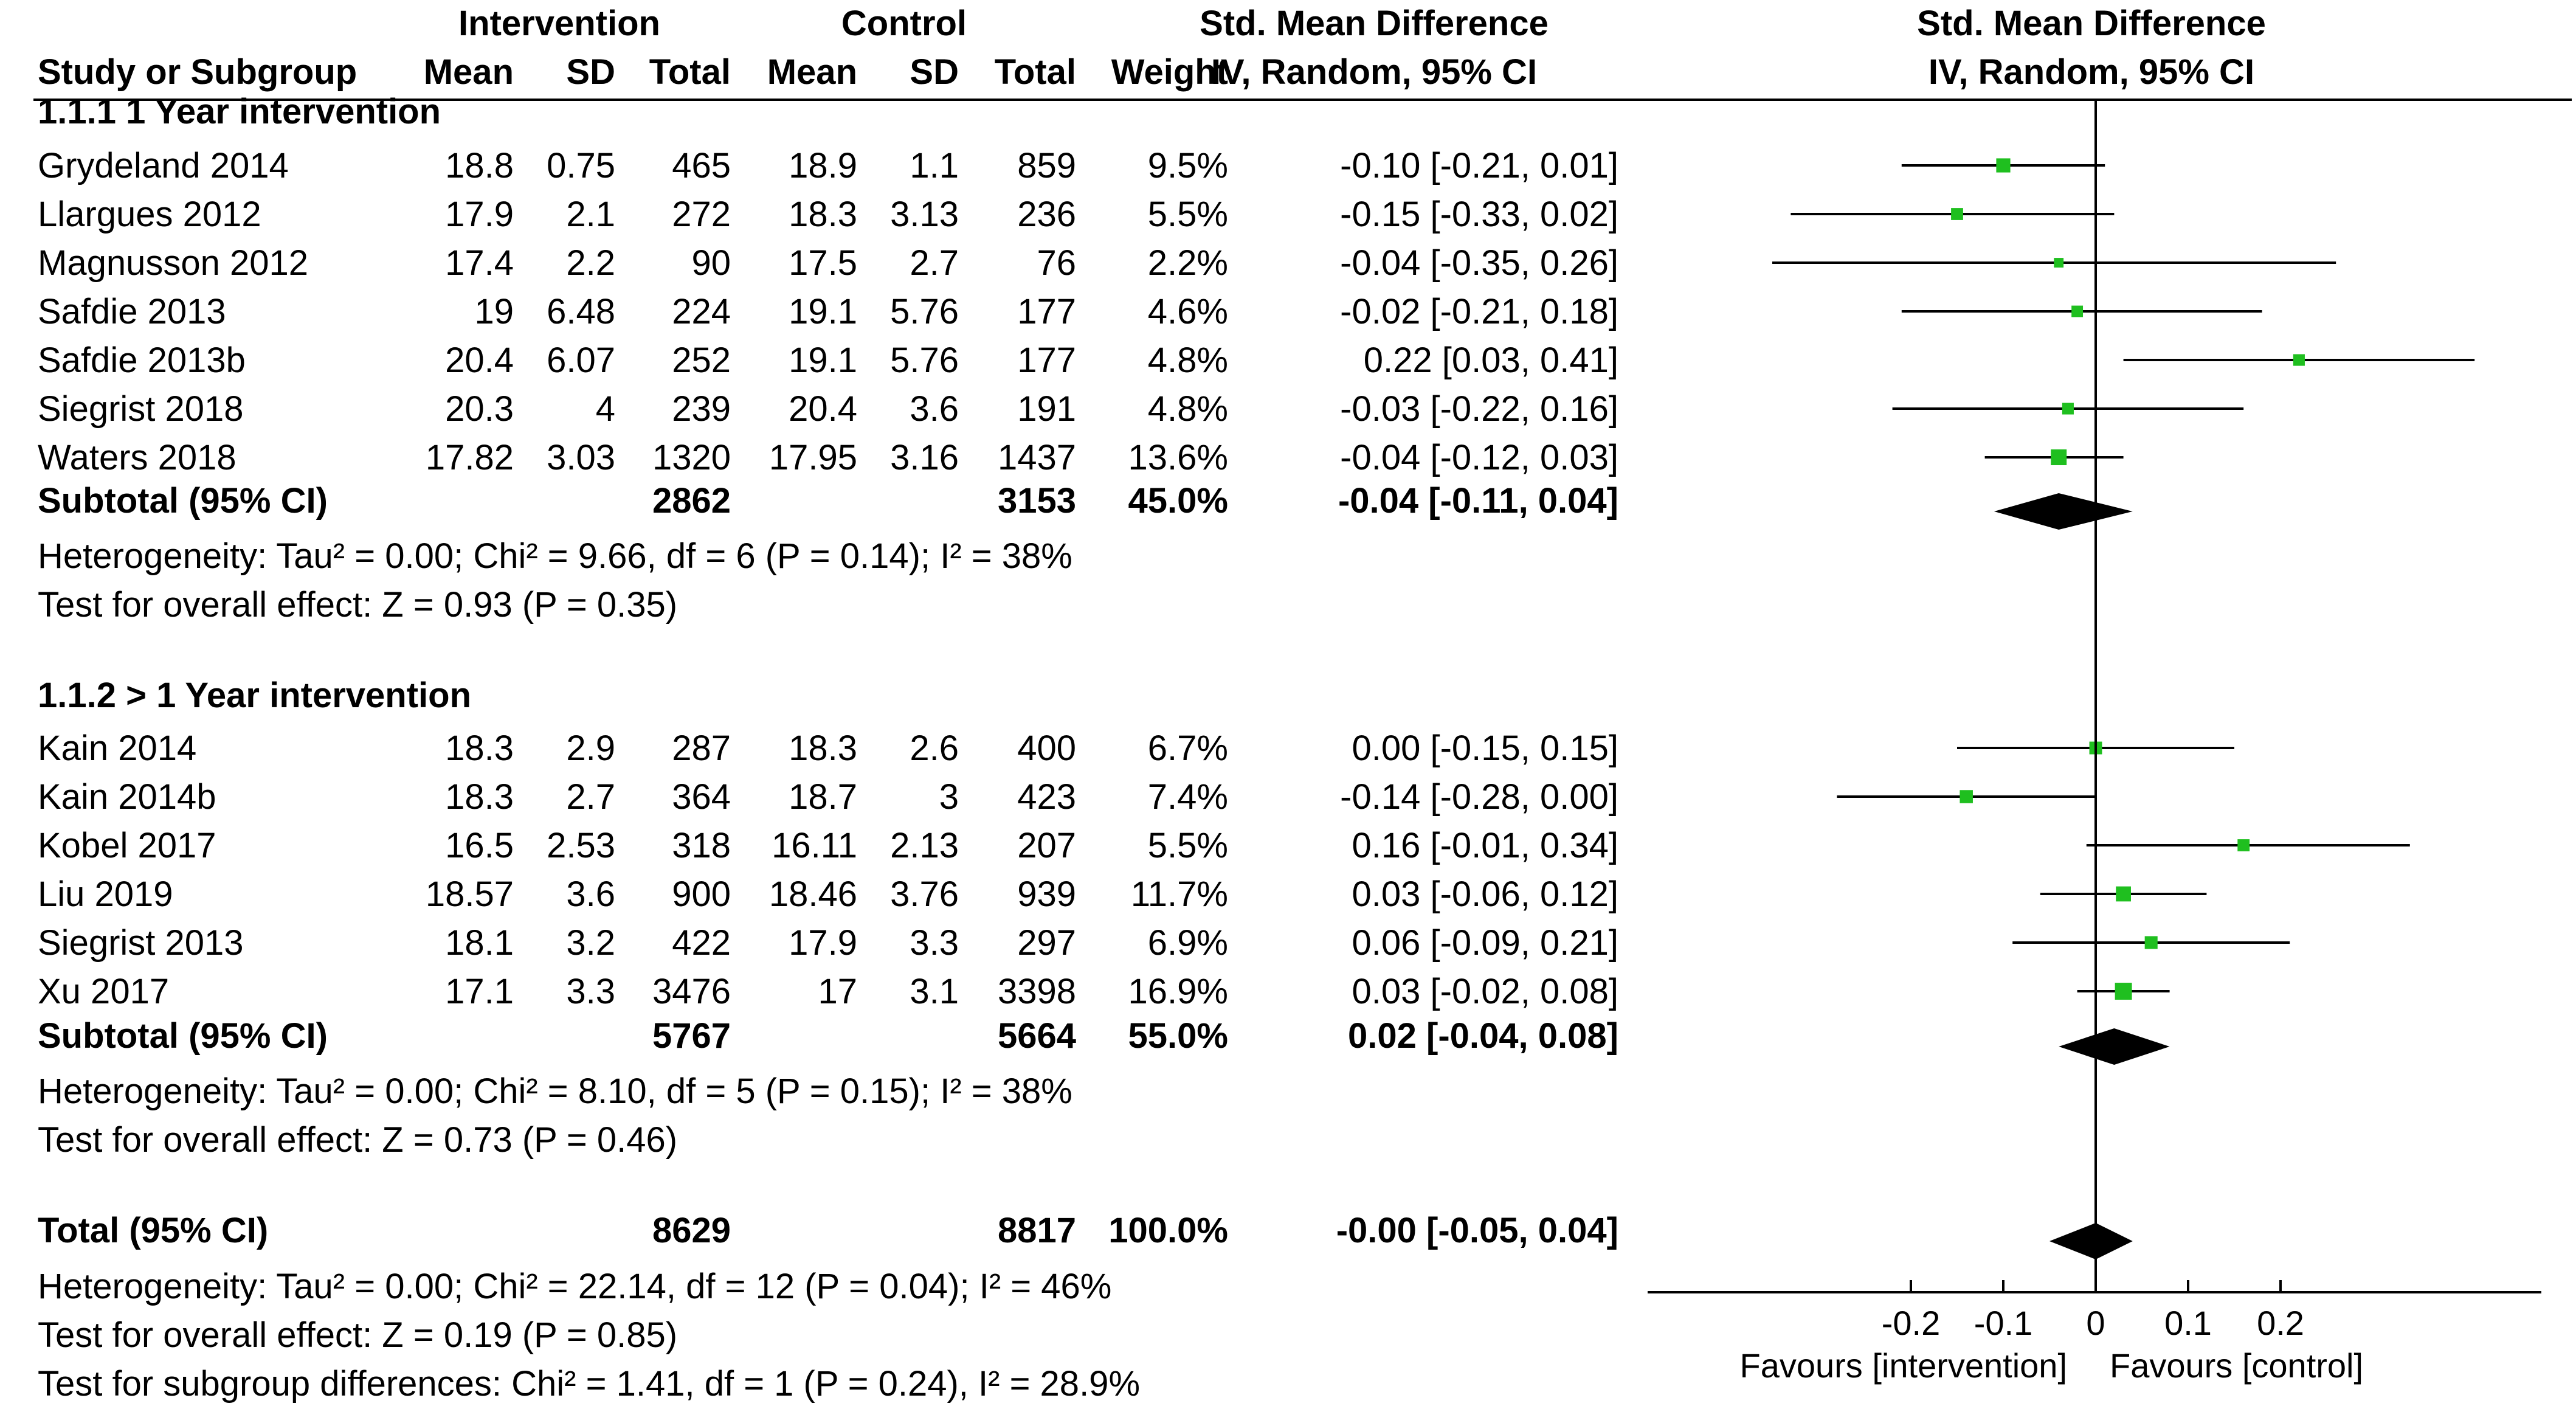  Describe the element at coordinates (2188, 1323) in the screenshot. I see `x-axis-tick-label: 0.1` at that location.